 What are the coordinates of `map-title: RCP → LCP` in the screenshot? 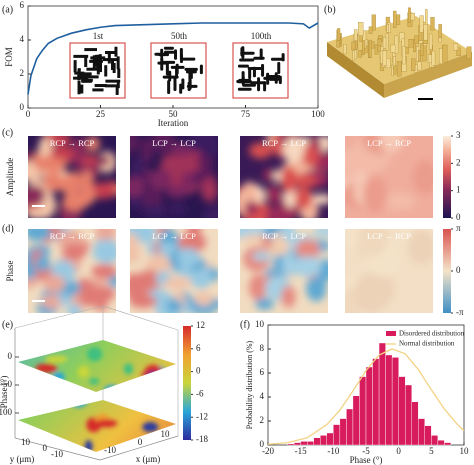 It's located at (284, 143).